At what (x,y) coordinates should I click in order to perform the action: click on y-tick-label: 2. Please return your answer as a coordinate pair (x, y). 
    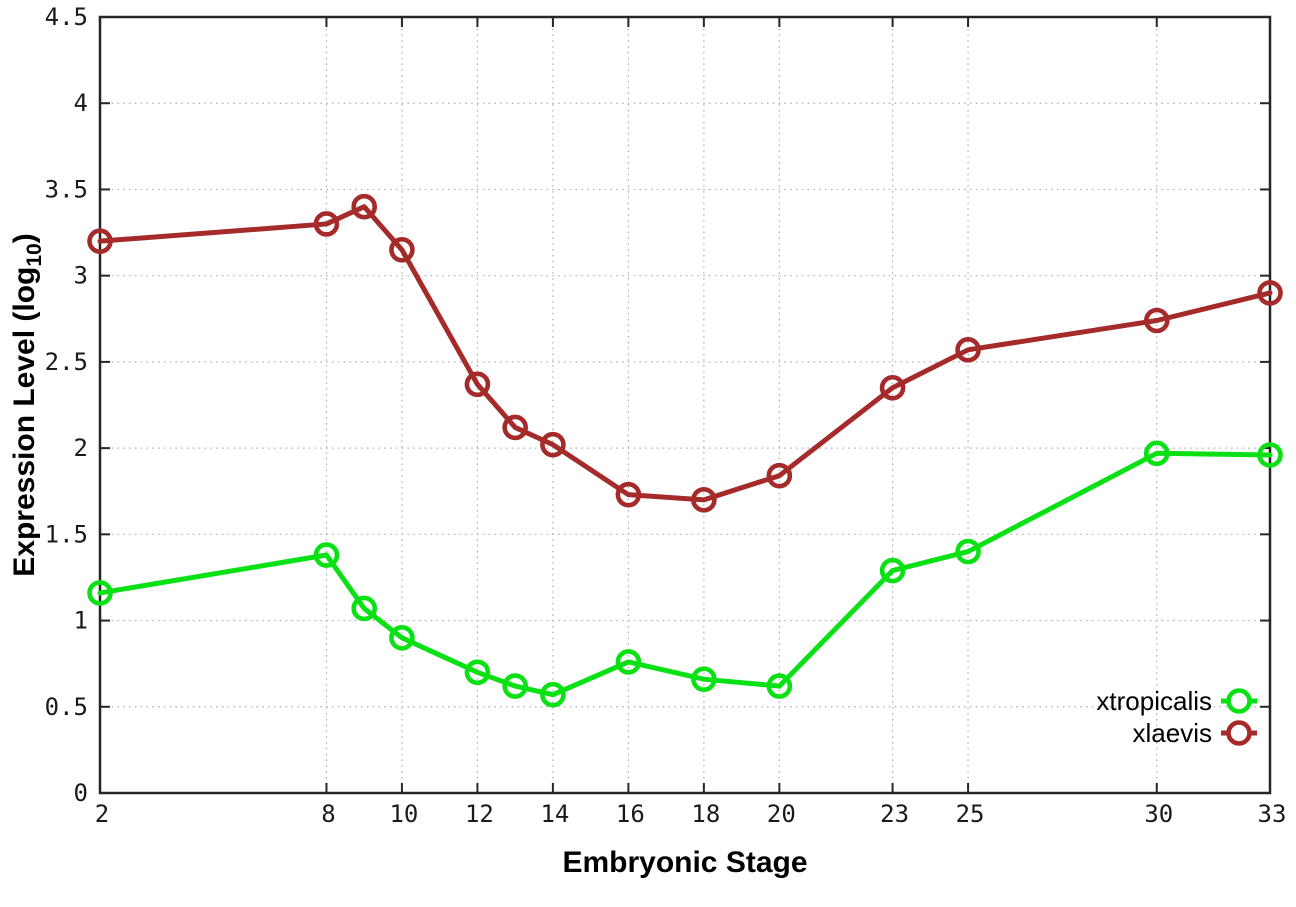
    Looking at the image, I should click on (81, 448).